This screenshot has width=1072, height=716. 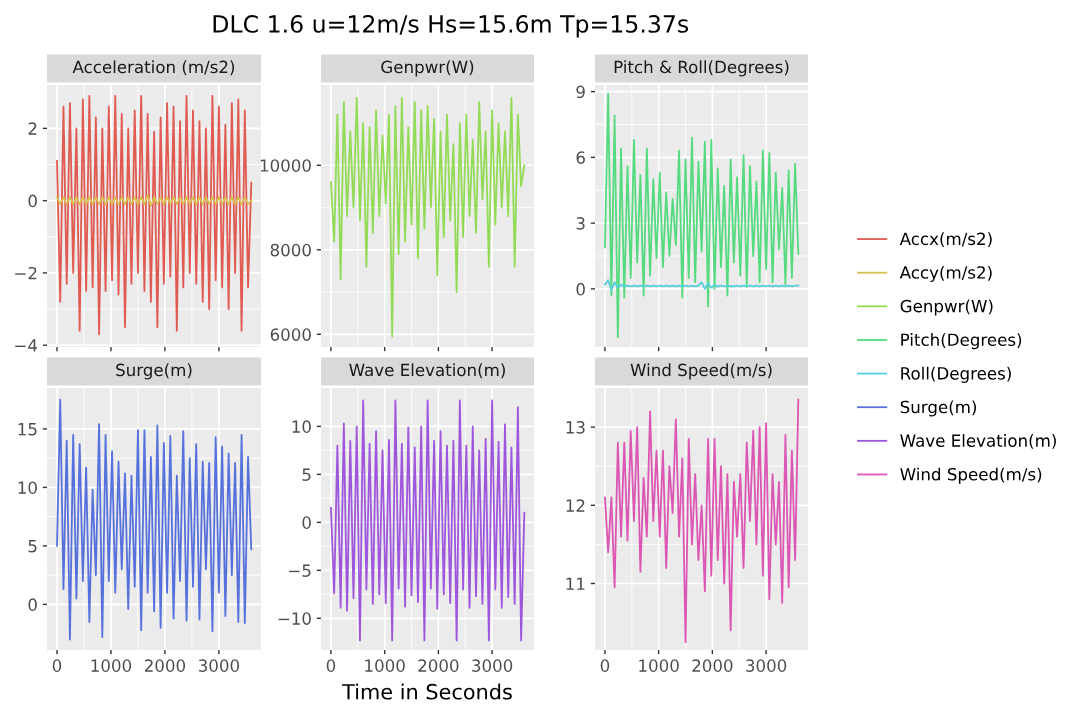 I want to click on y-tick-label: 6000, so click(x=290, y=334).